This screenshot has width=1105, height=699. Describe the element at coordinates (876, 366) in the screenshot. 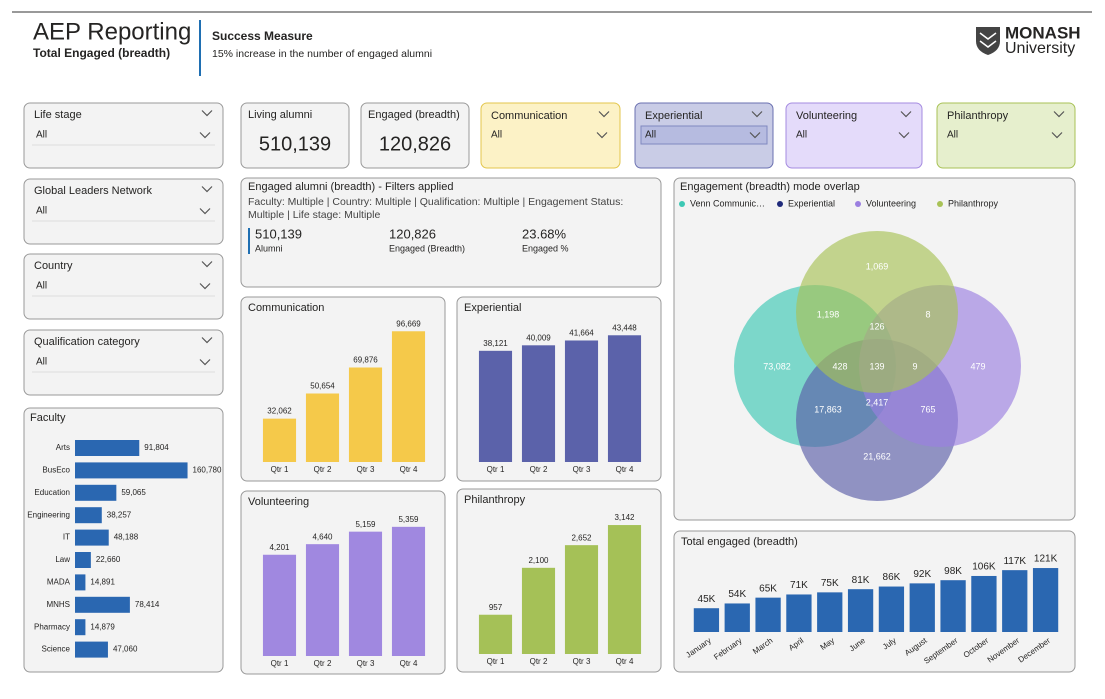

I see `region-label: 139` at that location.